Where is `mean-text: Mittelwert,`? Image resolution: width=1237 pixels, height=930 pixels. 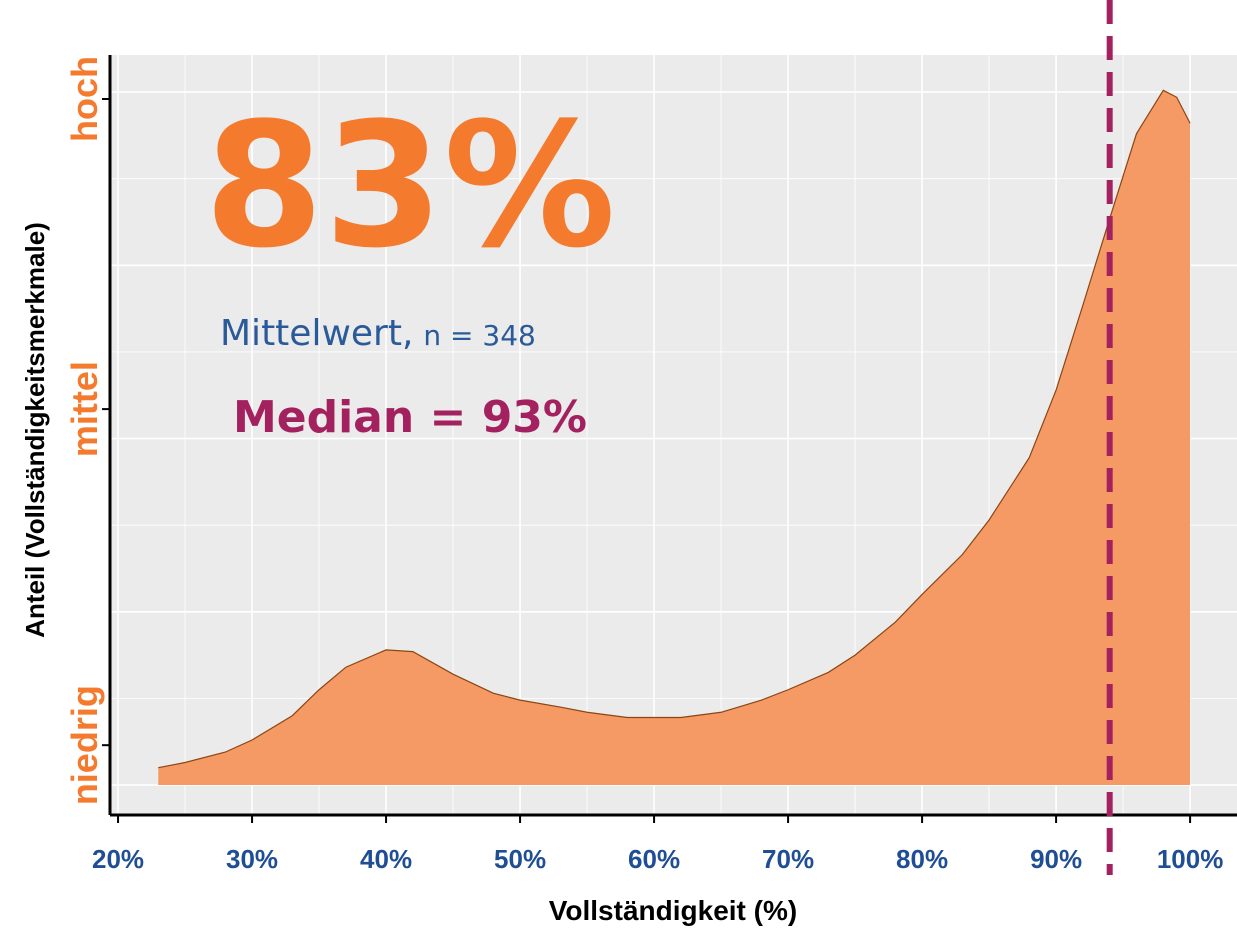
mean-text: Mittelwert, is located at coordinates (316, 333).